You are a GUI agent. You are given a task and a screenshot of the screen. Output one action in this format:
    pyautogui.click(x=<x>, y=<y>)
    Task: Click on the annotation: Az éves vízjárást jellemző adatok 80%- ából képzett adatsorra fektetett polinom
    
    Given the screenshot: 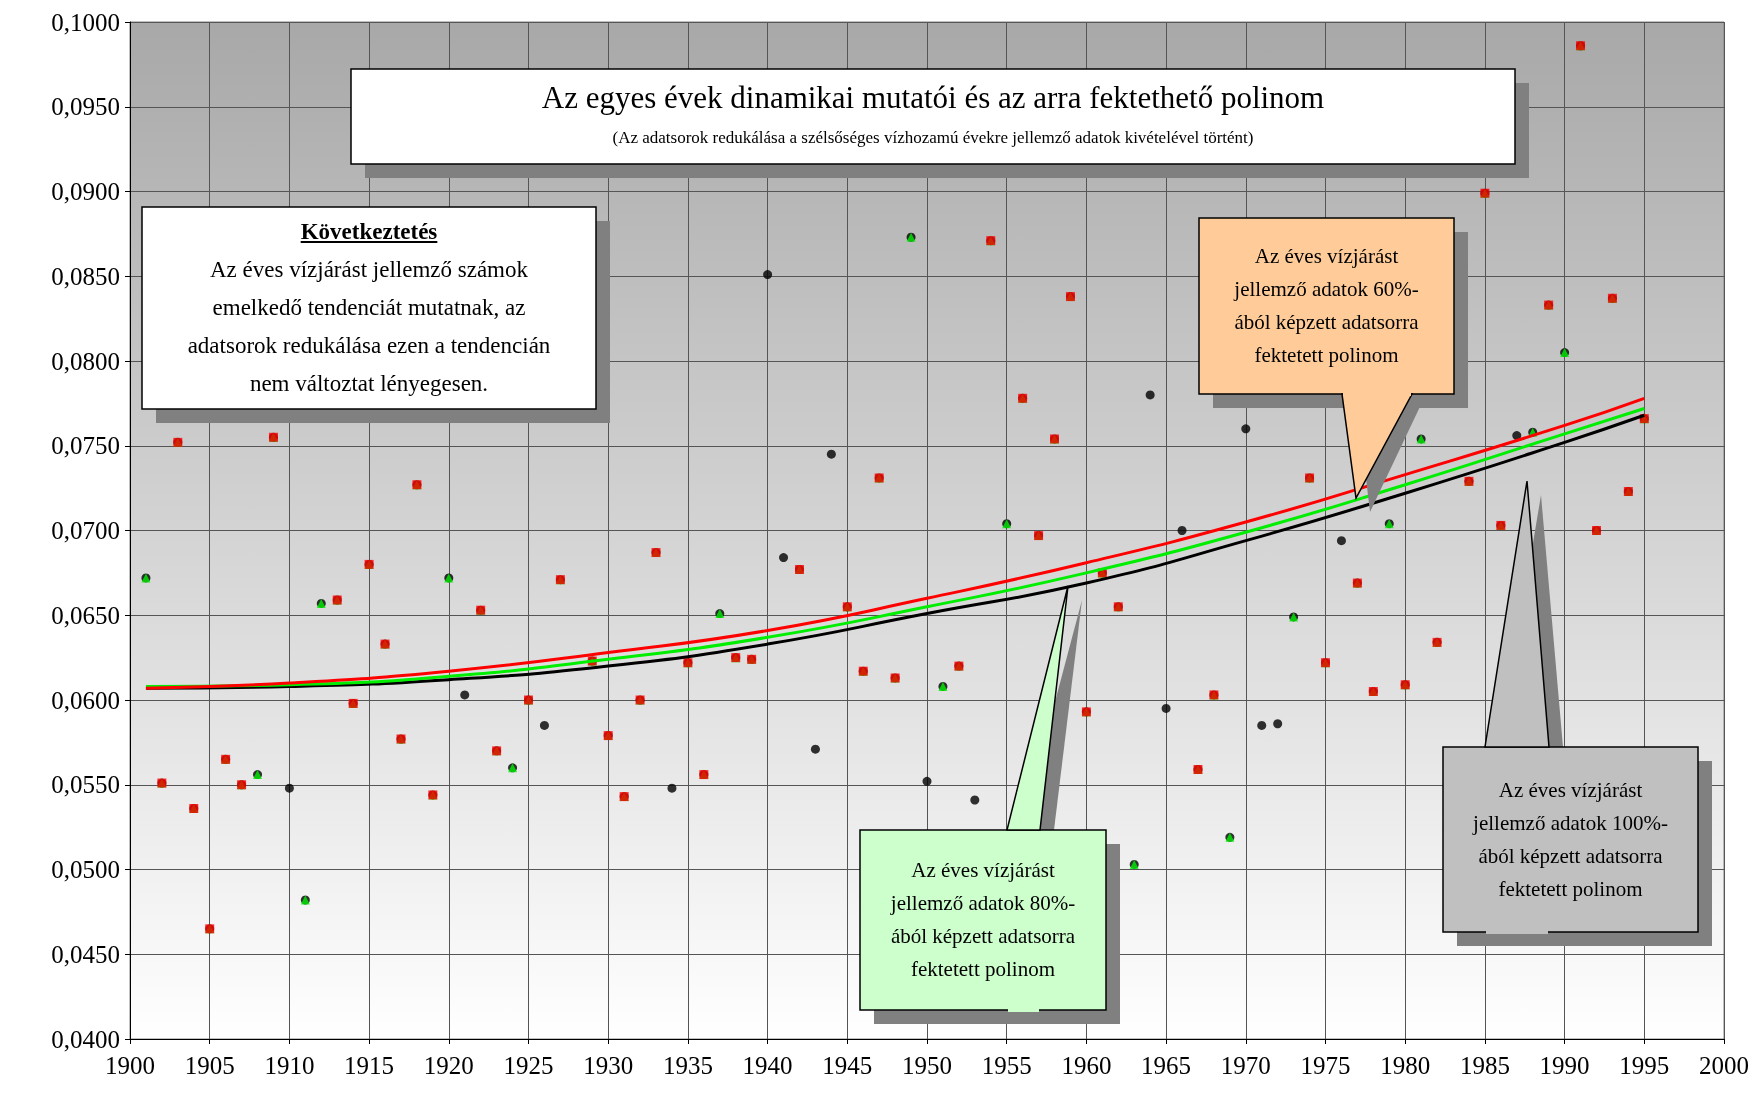 What is the action you would take?
    pyautogui.click(x=983, y=920)
    